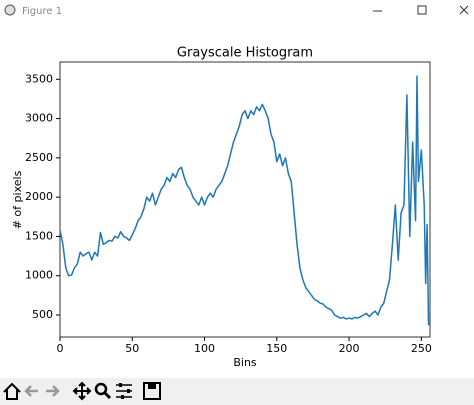 The width and height of the screenshot is (474, 405). What do you see at coordinates (422, 10) in the screenshot?
I see `maximize-button` at bounding box center [422, 10].